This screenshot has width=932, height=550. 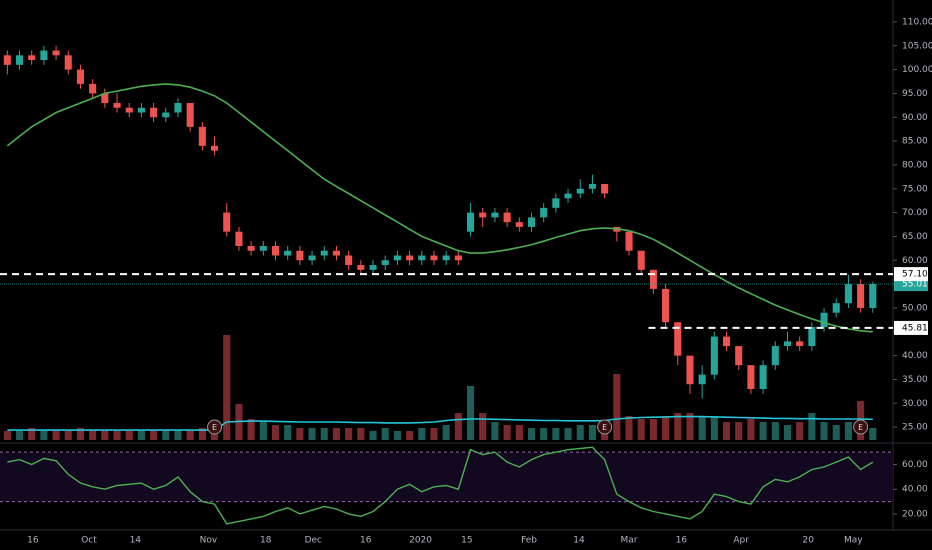 I want to click on y-tick-label: 90.00, so click(x=915, y=118).